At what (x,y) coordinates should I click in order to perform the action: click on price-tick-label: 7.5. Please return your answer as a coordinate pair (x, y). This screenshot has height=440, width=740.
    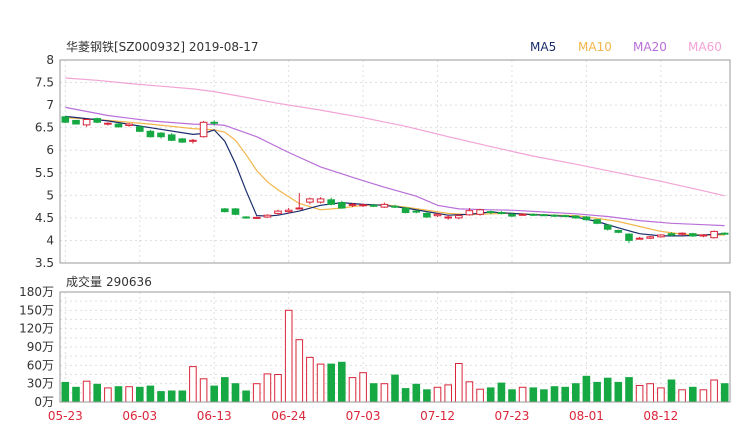
    Looking at the image, I should click on (44, 83).